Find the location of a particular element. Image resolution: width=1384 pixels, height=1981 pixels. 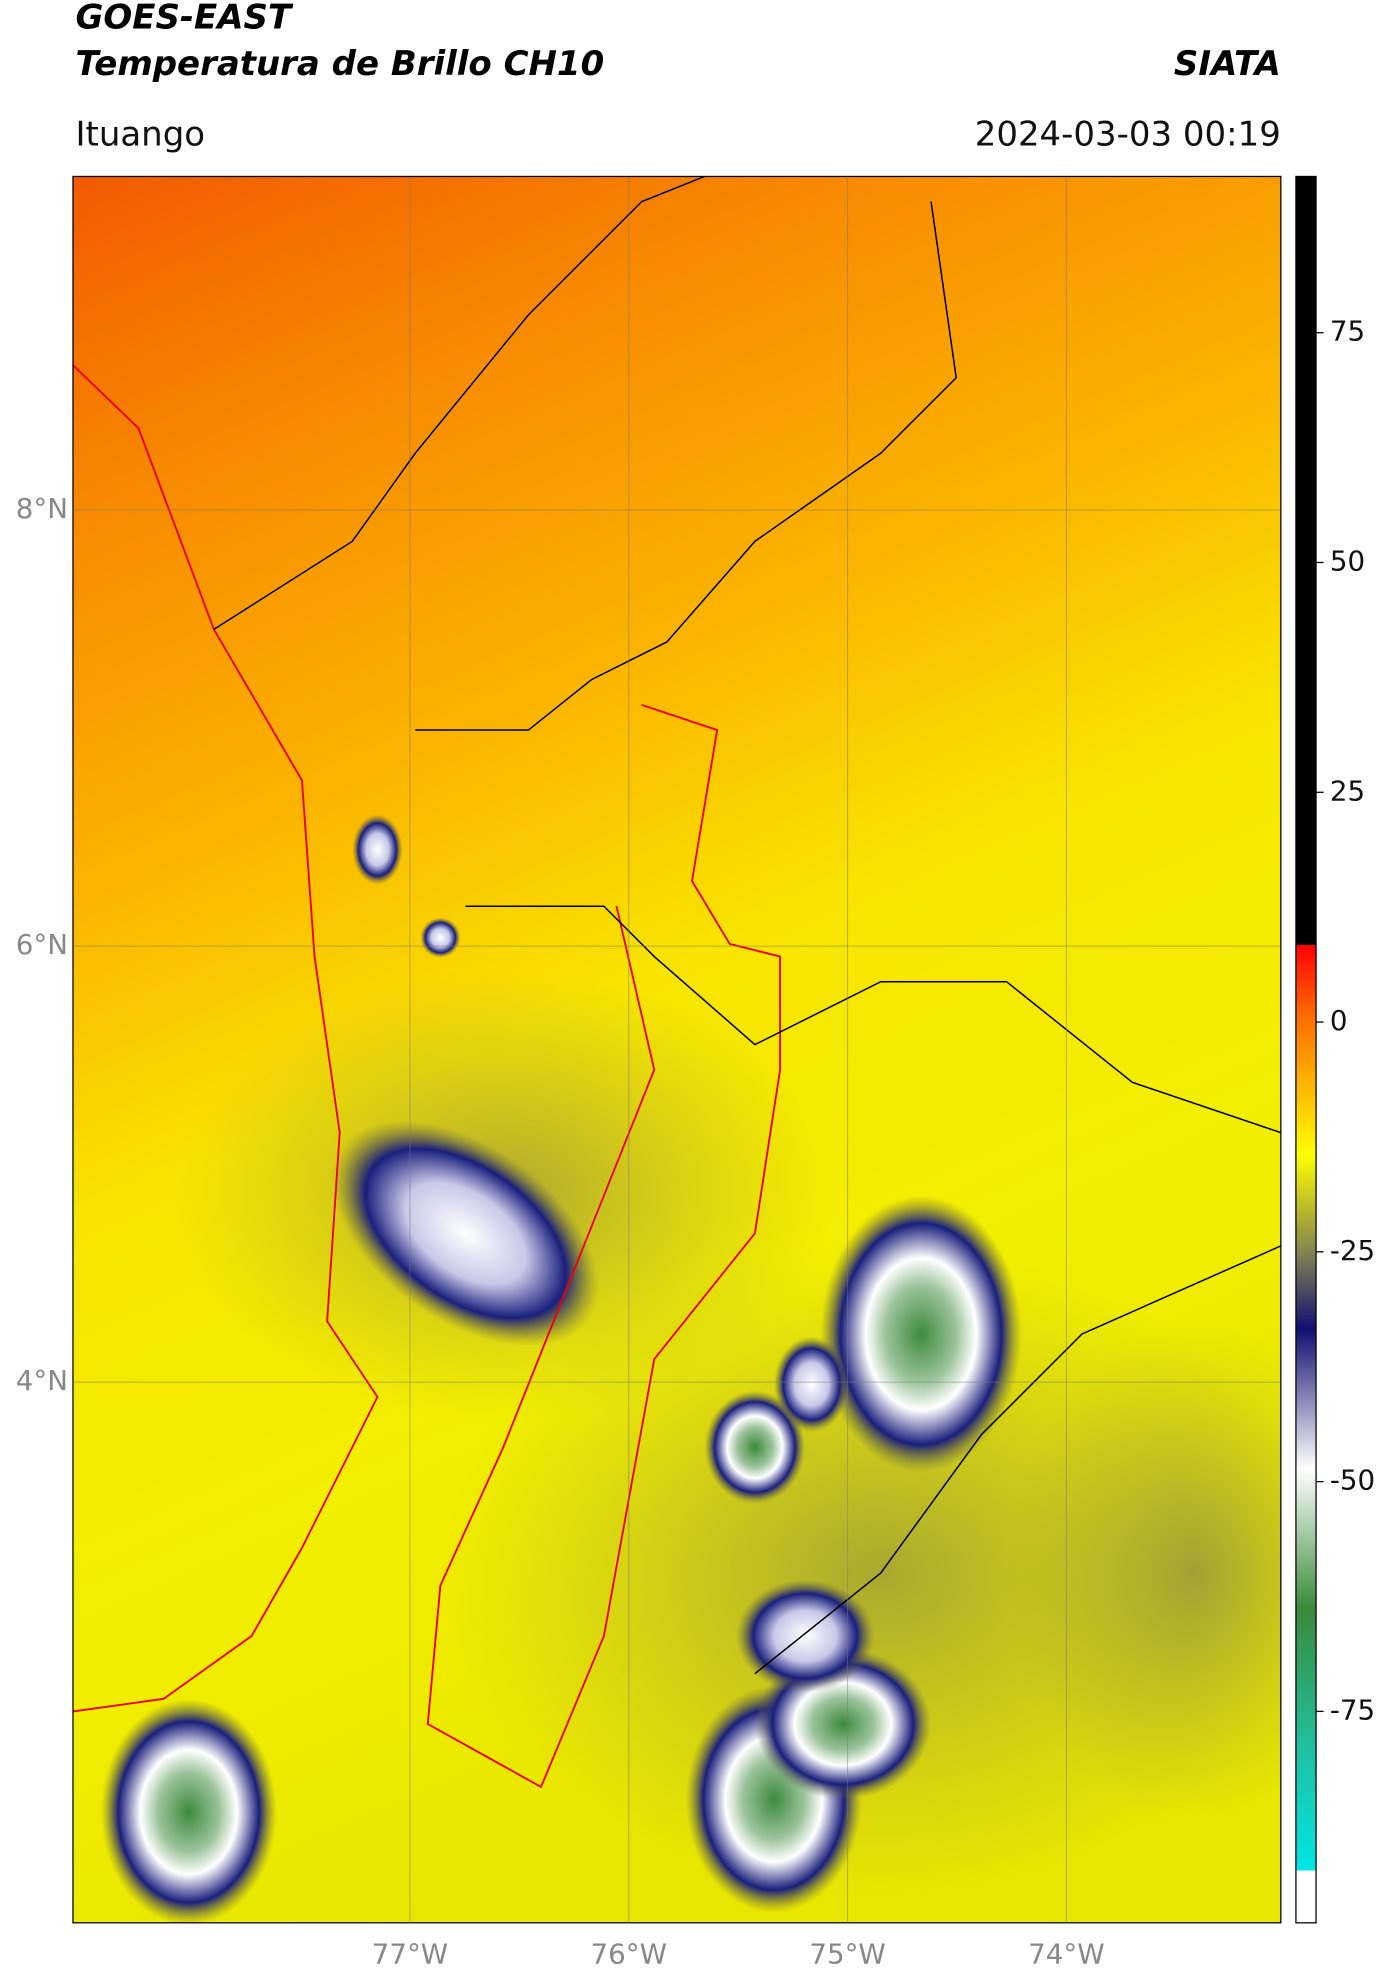

colorbar-tick-label: -75 is located at coordinates (1352, 1709).